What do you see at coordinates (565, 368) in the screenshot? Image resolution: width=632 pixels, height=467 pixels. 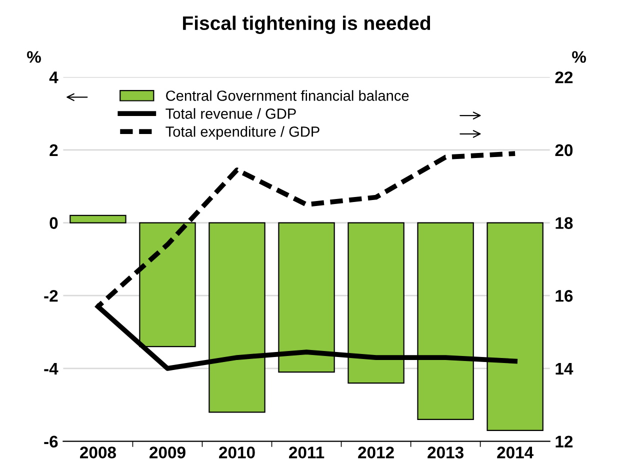 I see `y2-tick-label: 14` at bounding box center [565, 368].